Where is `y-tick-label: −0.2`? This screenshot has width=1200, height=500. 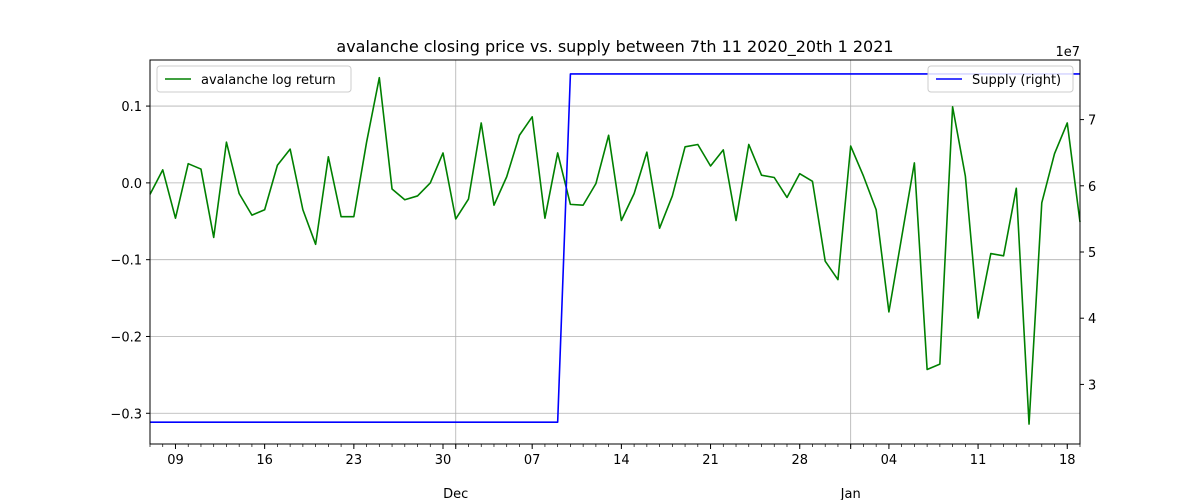 y-tick-label: −0.2 is located at coordinates (126, 337).